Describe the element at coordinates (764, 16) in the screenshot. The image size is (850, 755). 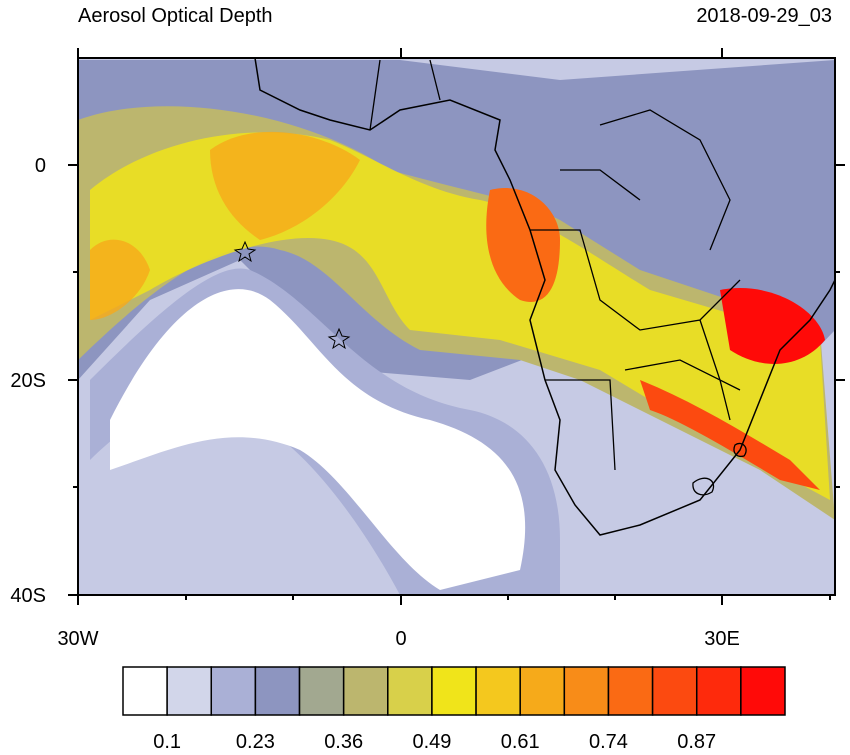
I see `time-label: 2018-09-29_03` at that location.